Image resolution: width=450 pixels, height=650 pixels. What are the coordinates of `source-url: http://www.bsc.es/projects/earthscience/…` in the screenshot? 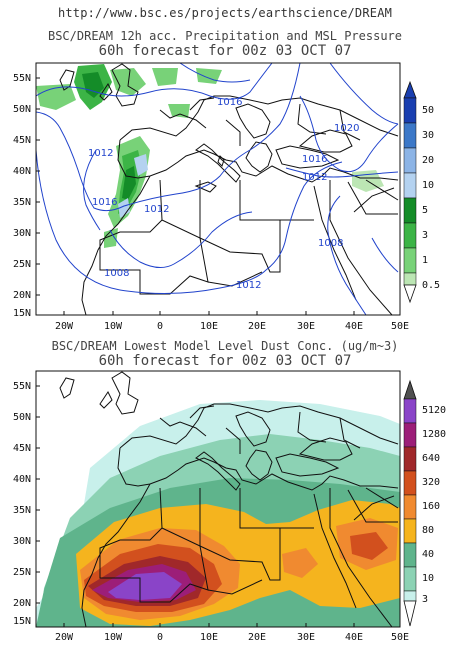 It's located at (225, 13).